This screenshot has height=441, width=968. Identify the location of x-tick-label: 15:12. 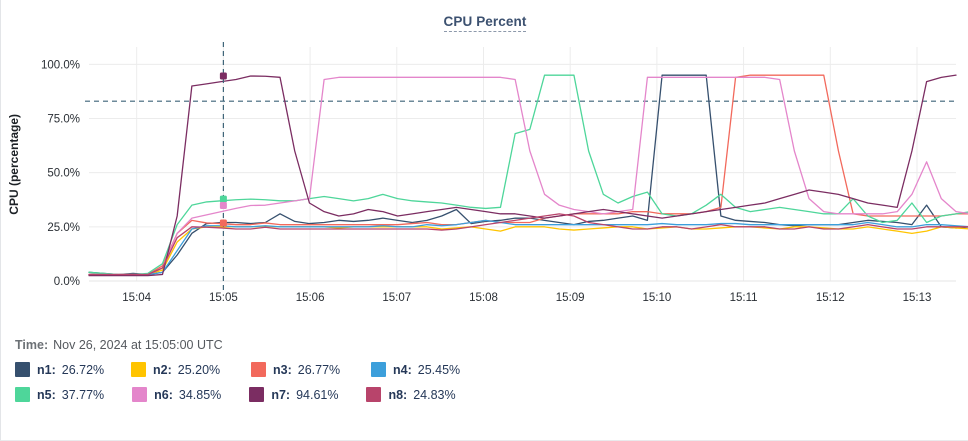
(830, 298).